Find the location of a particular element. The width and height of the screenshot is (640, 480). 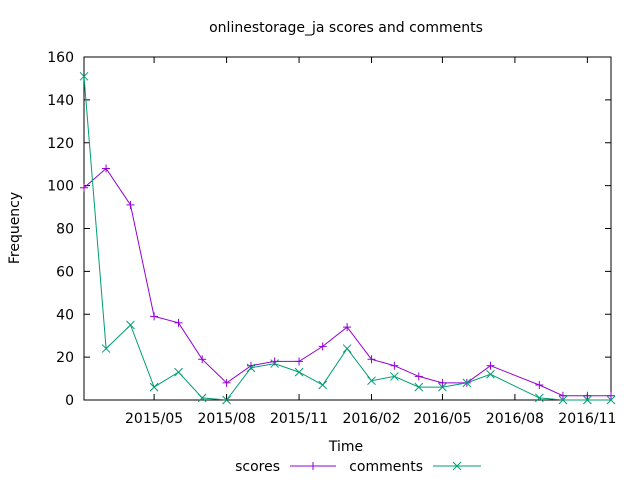

y-tick-label: 160 is located at coordinates (60, 58).